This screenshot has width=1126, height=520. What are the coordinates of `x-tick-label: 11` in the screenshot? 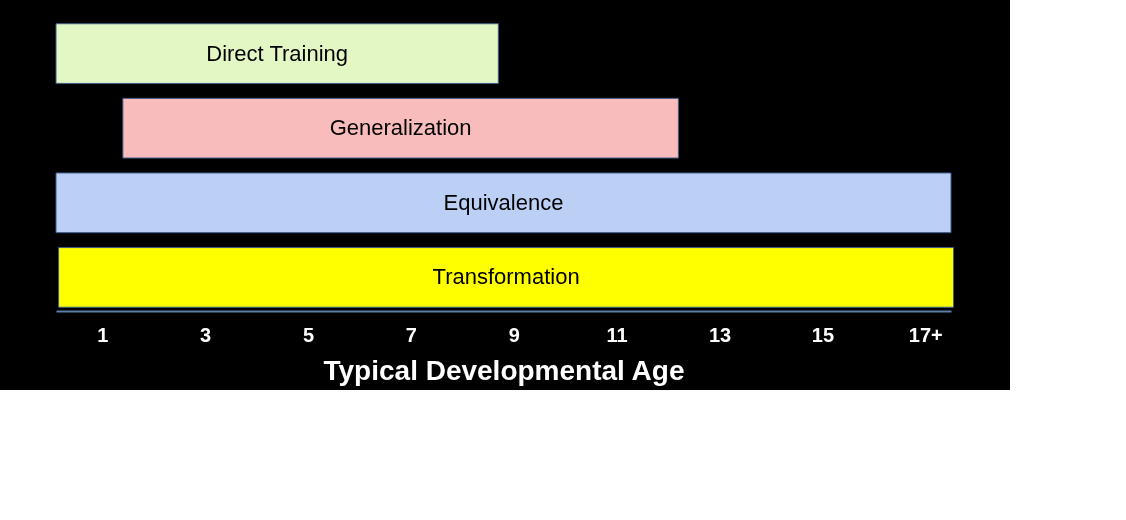 It's located at (617, 334).